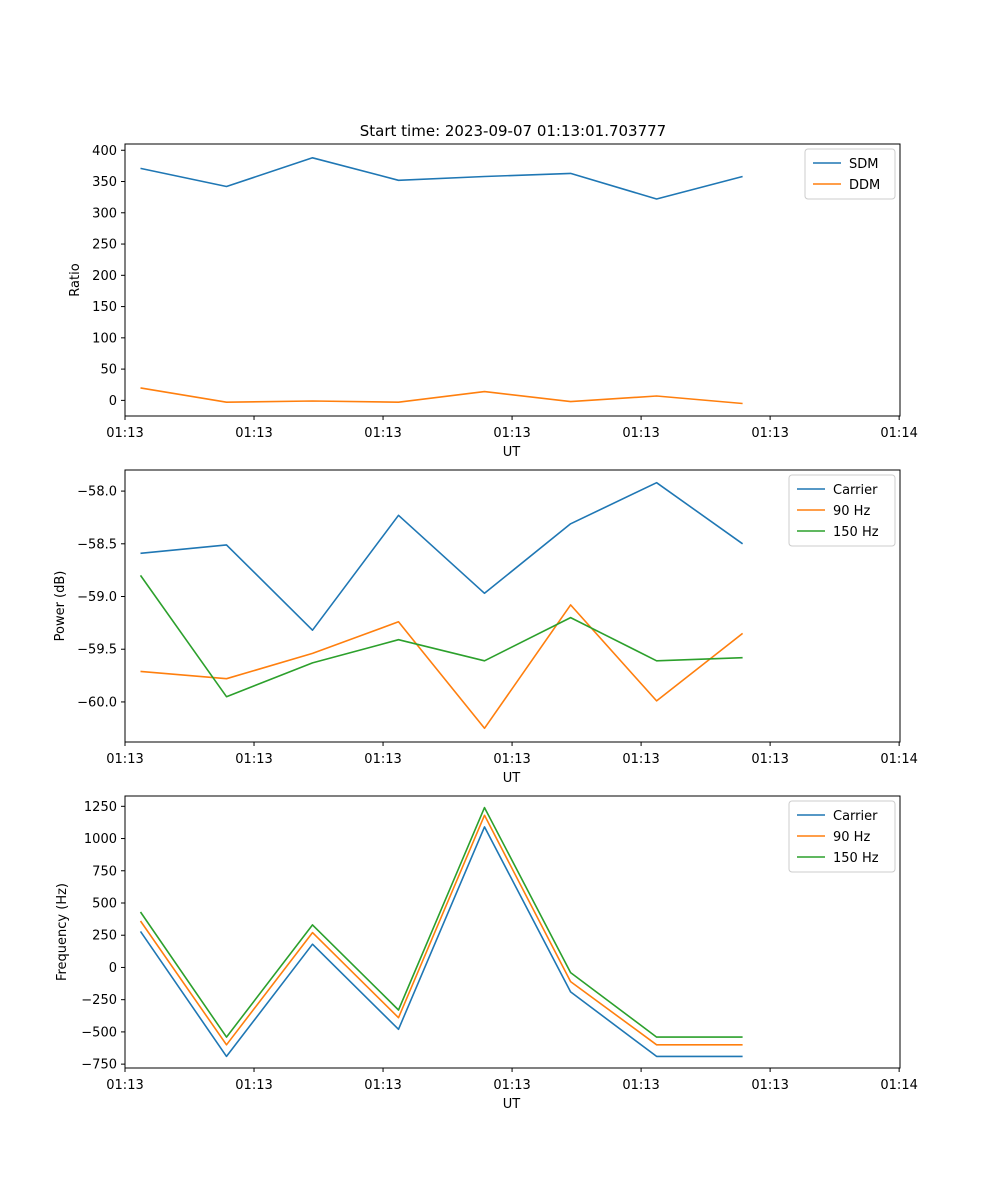 The image size is (1000, 1200). I want to click on chart-2-y-tick-label: −60.0, so click(97, 702).